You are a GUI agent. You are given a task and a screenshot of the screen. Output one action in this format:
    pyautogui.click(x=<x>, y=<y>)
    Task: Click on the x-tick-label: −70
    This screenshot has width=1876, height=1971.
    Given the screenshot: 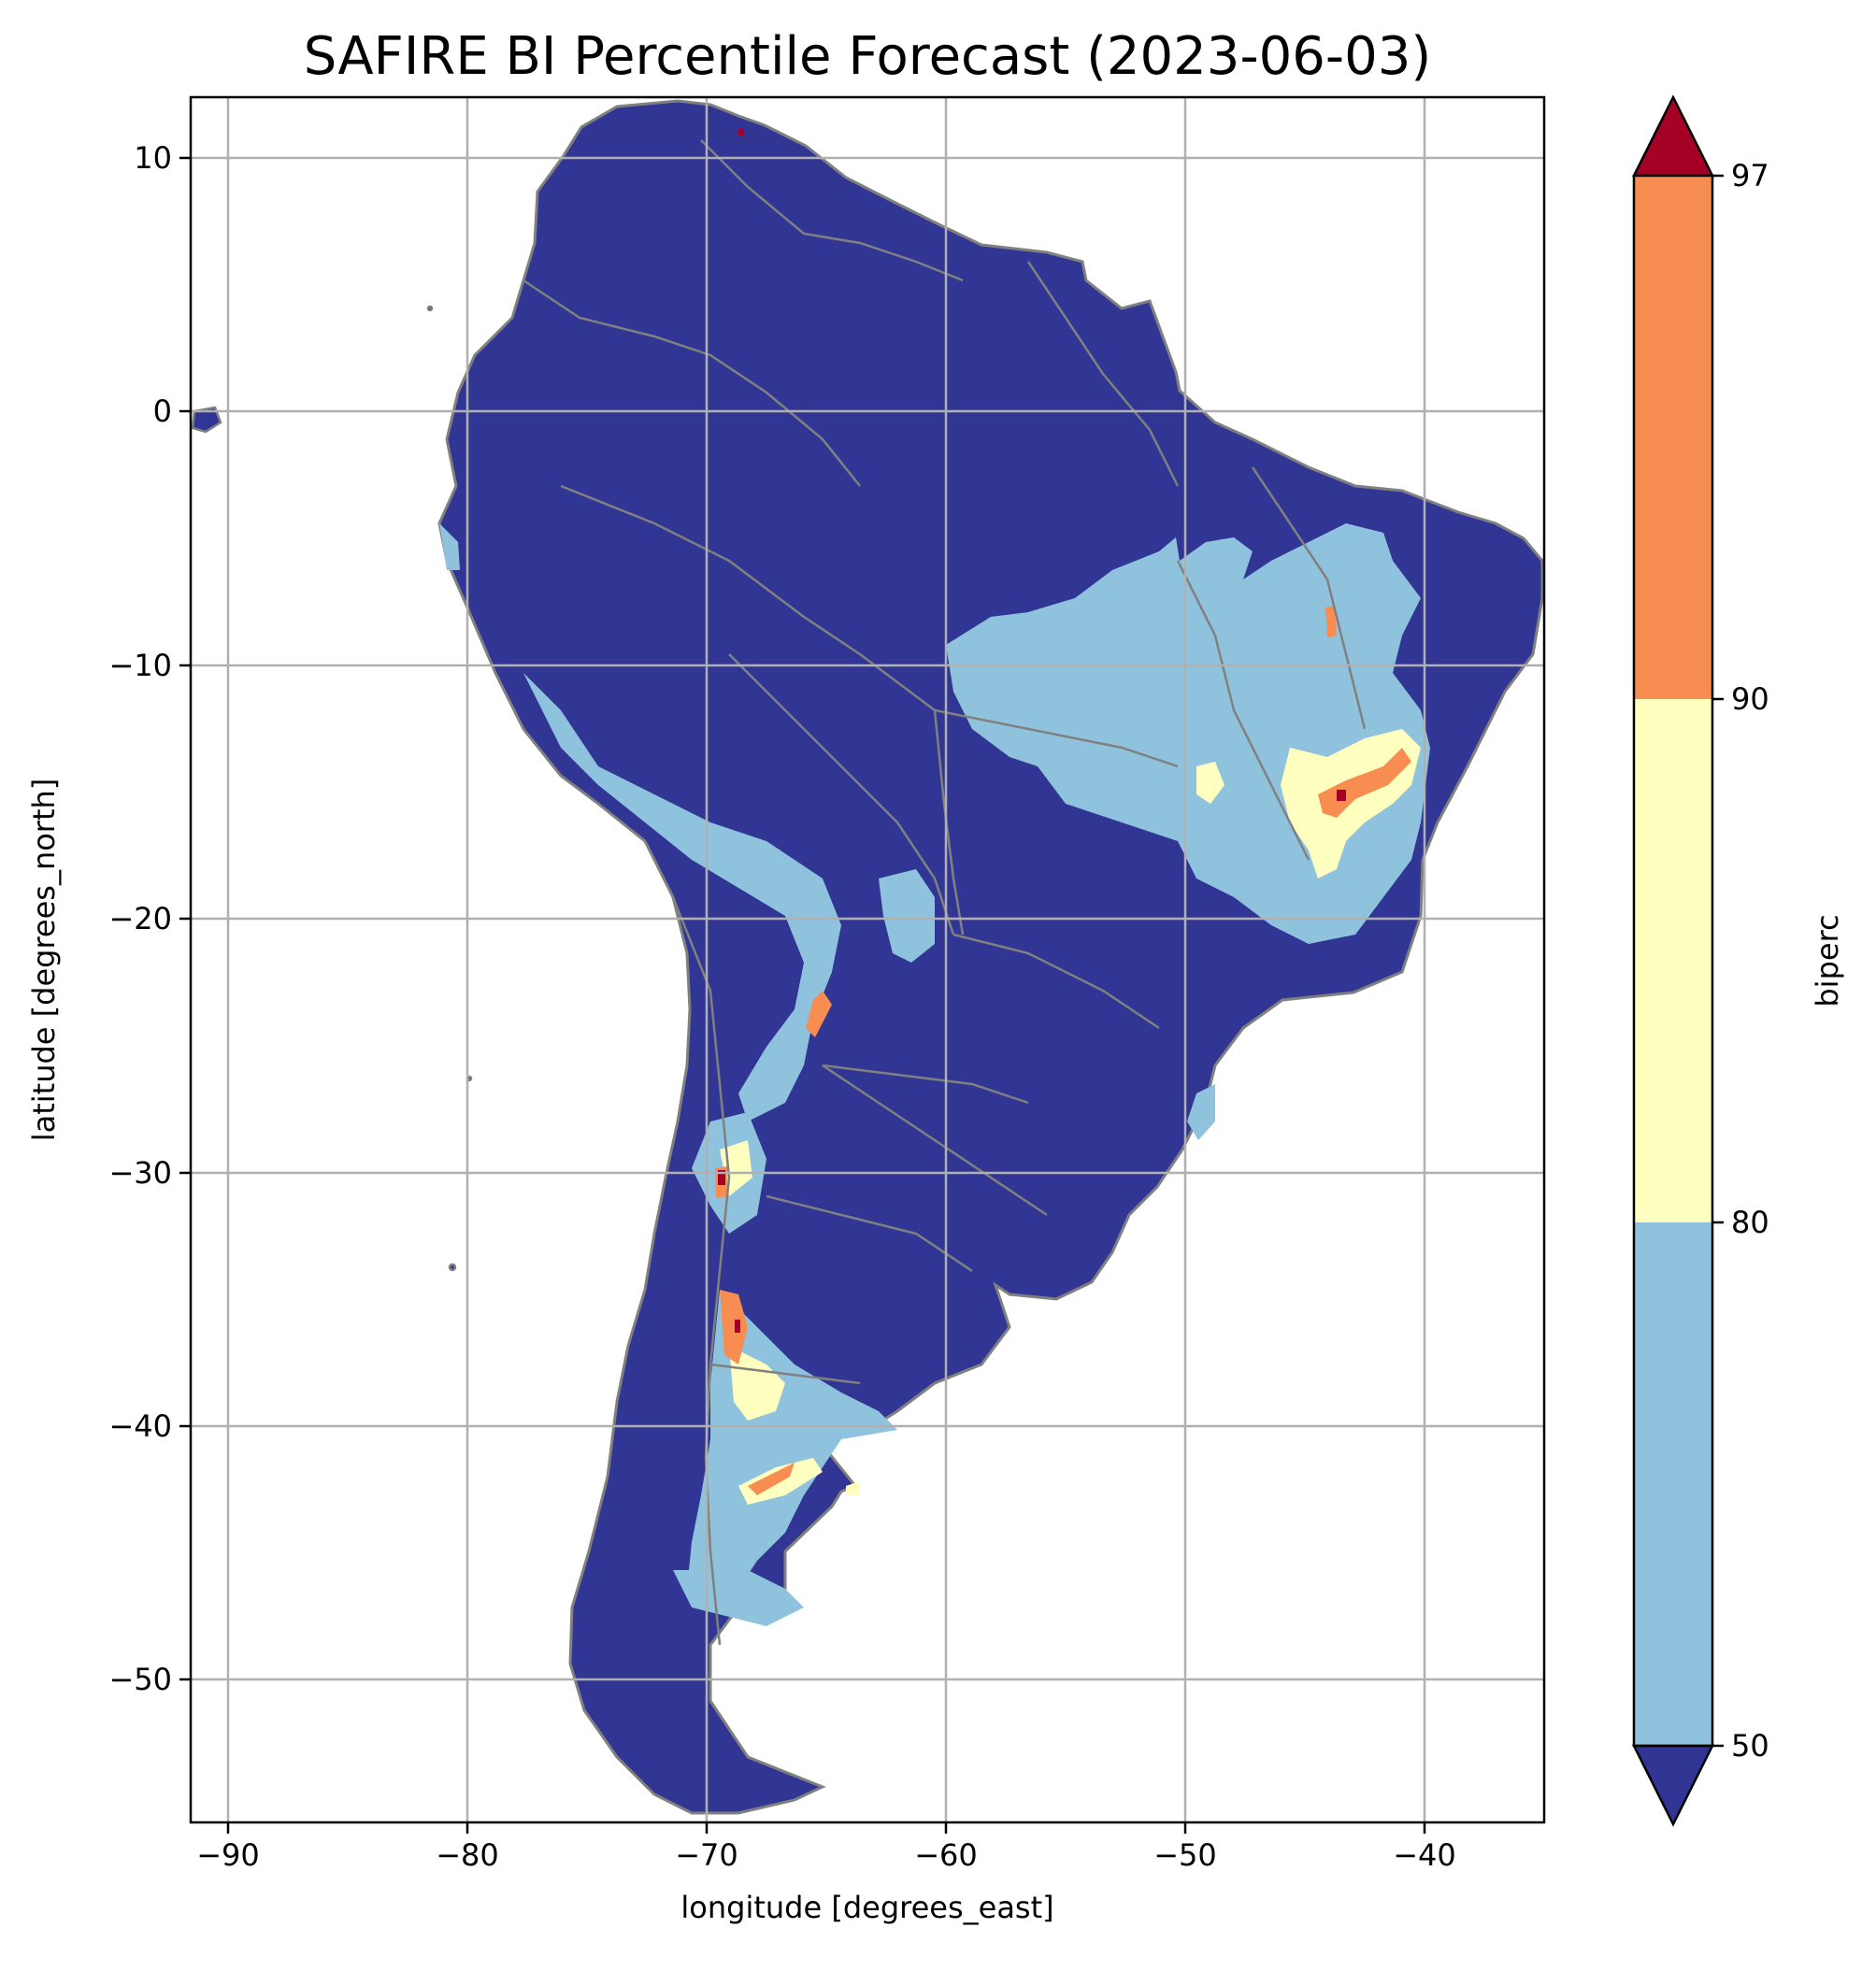 What is the action you would take?
    pyautogui.click(x=706, y=1855)
    